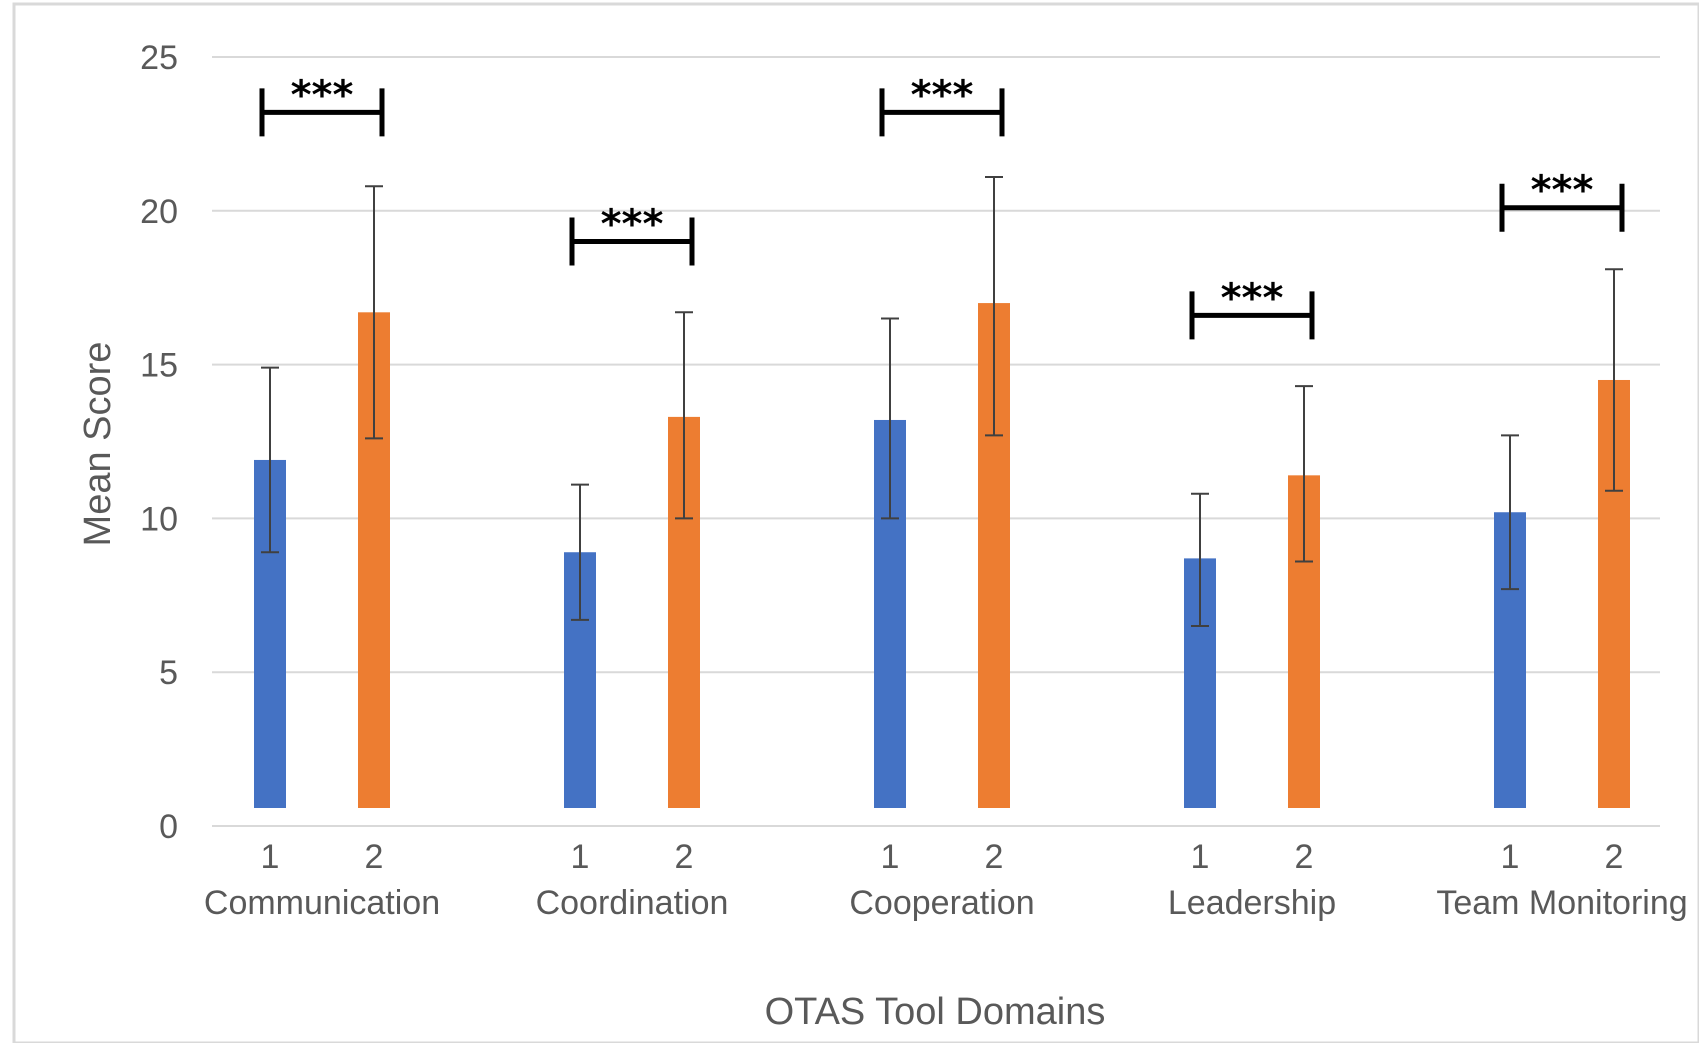  What do you see at coordinates (935, 1012) in the screenshot?
I see `x-axis-title: OTAS Tool Domains` at bounding box center [935, 1012].